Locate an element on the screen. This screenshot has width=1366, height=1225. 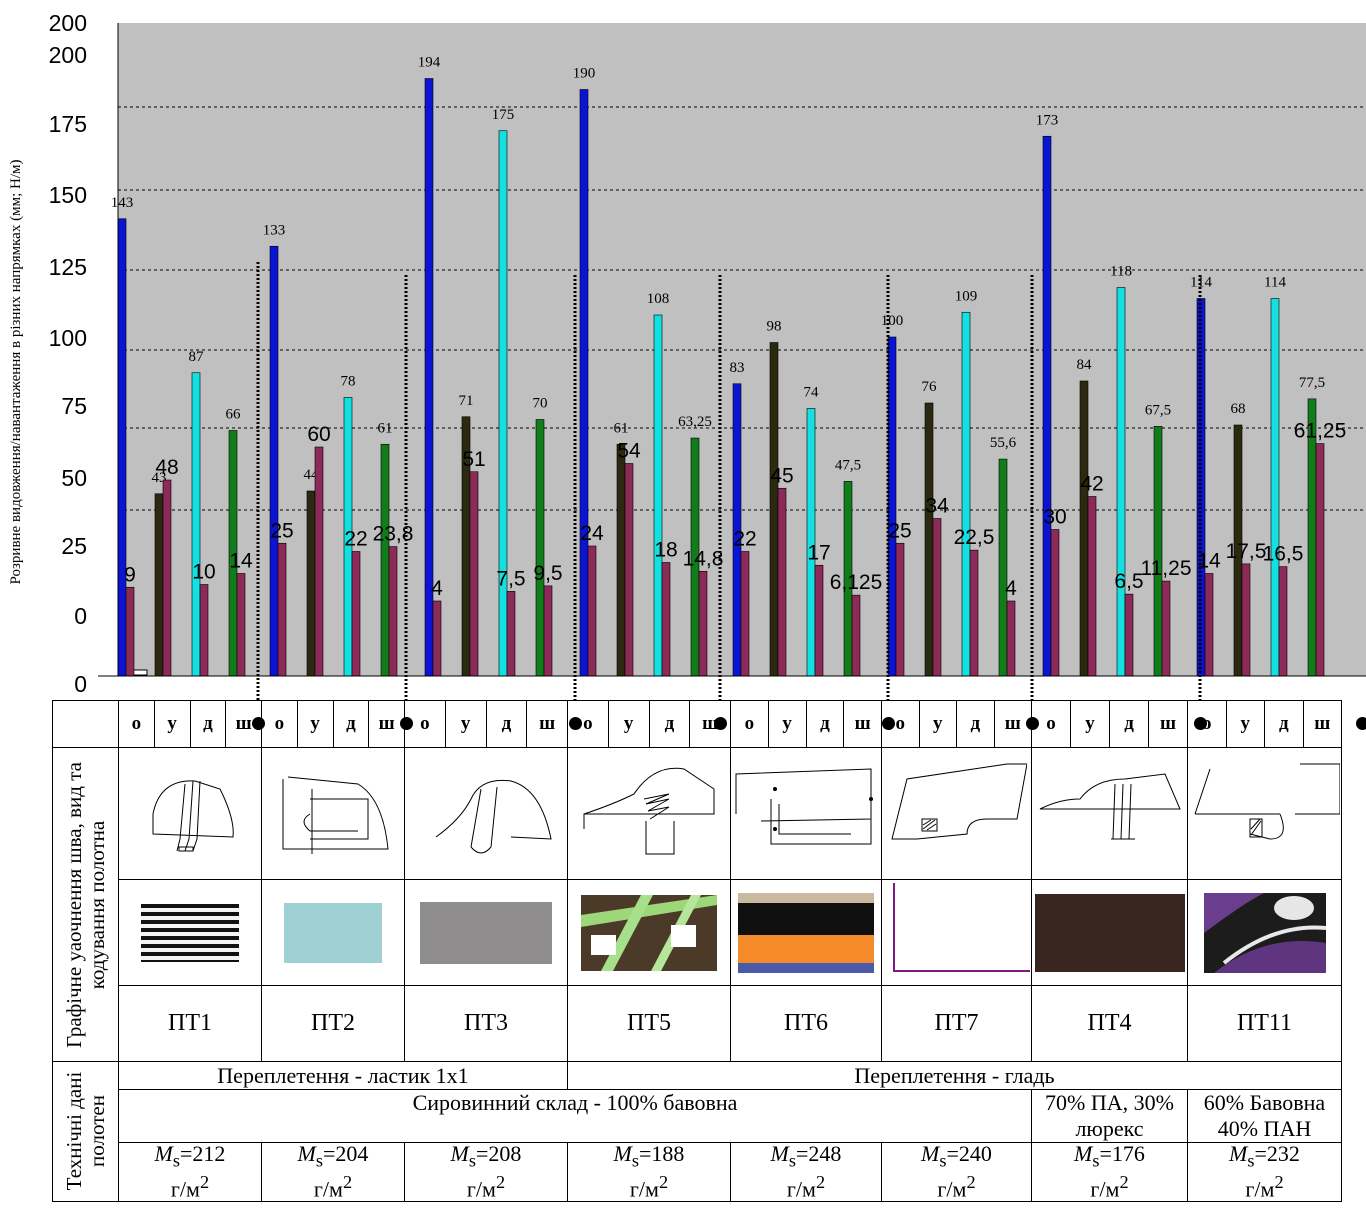
data-label: 68 is located at coordinates (1238, 409).